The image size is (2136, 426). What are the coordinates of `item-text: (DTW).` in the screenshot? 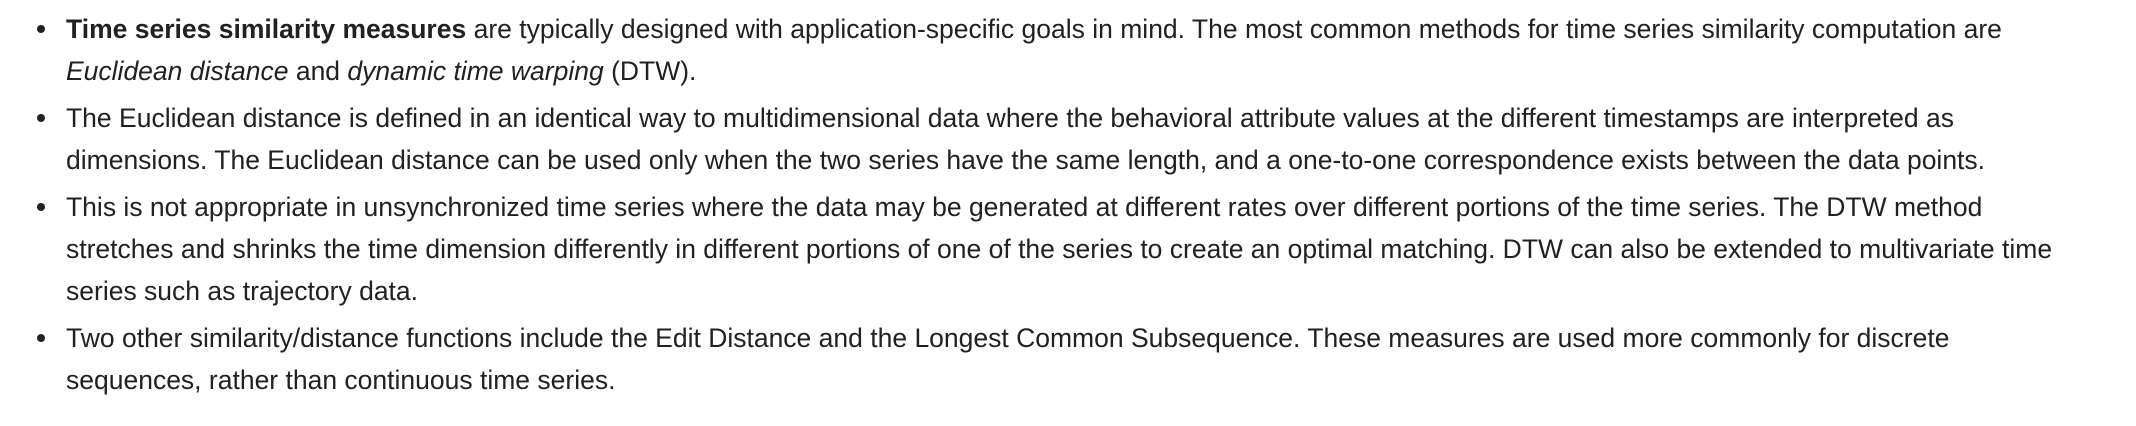 It's located at (650, 71).